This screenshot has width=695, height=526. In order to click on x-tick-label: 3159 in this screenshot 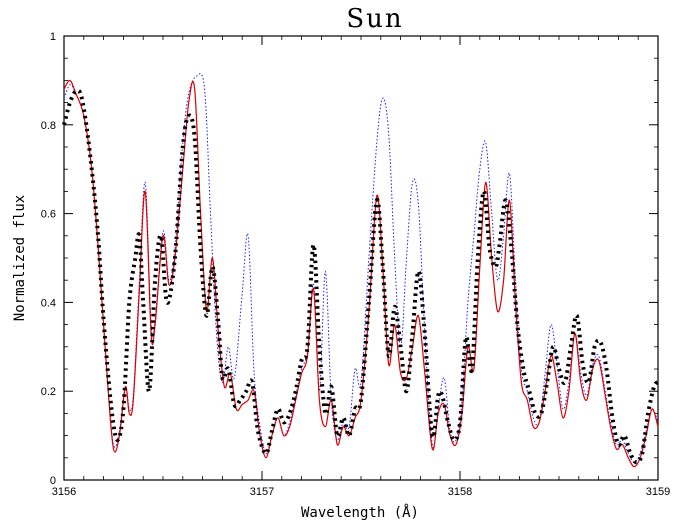, I will do `click(658, 492)`.